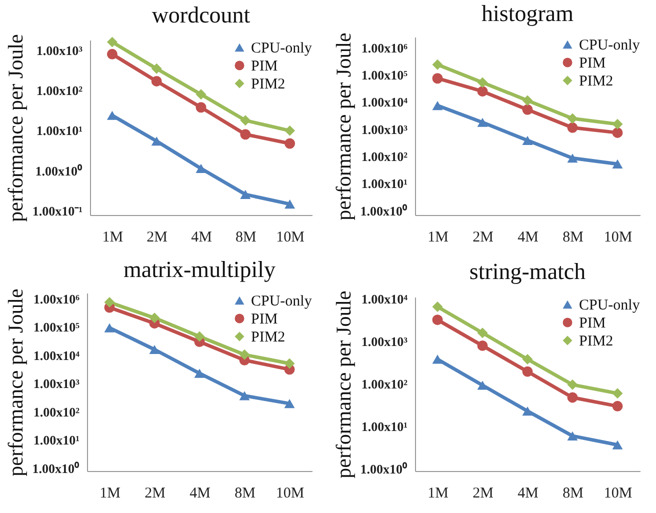  What do you see at coordinates (57, 211) in the screenshot?
I see `y-tick-label: 1.00x10⁻¹` at bounding box center [57, 211].